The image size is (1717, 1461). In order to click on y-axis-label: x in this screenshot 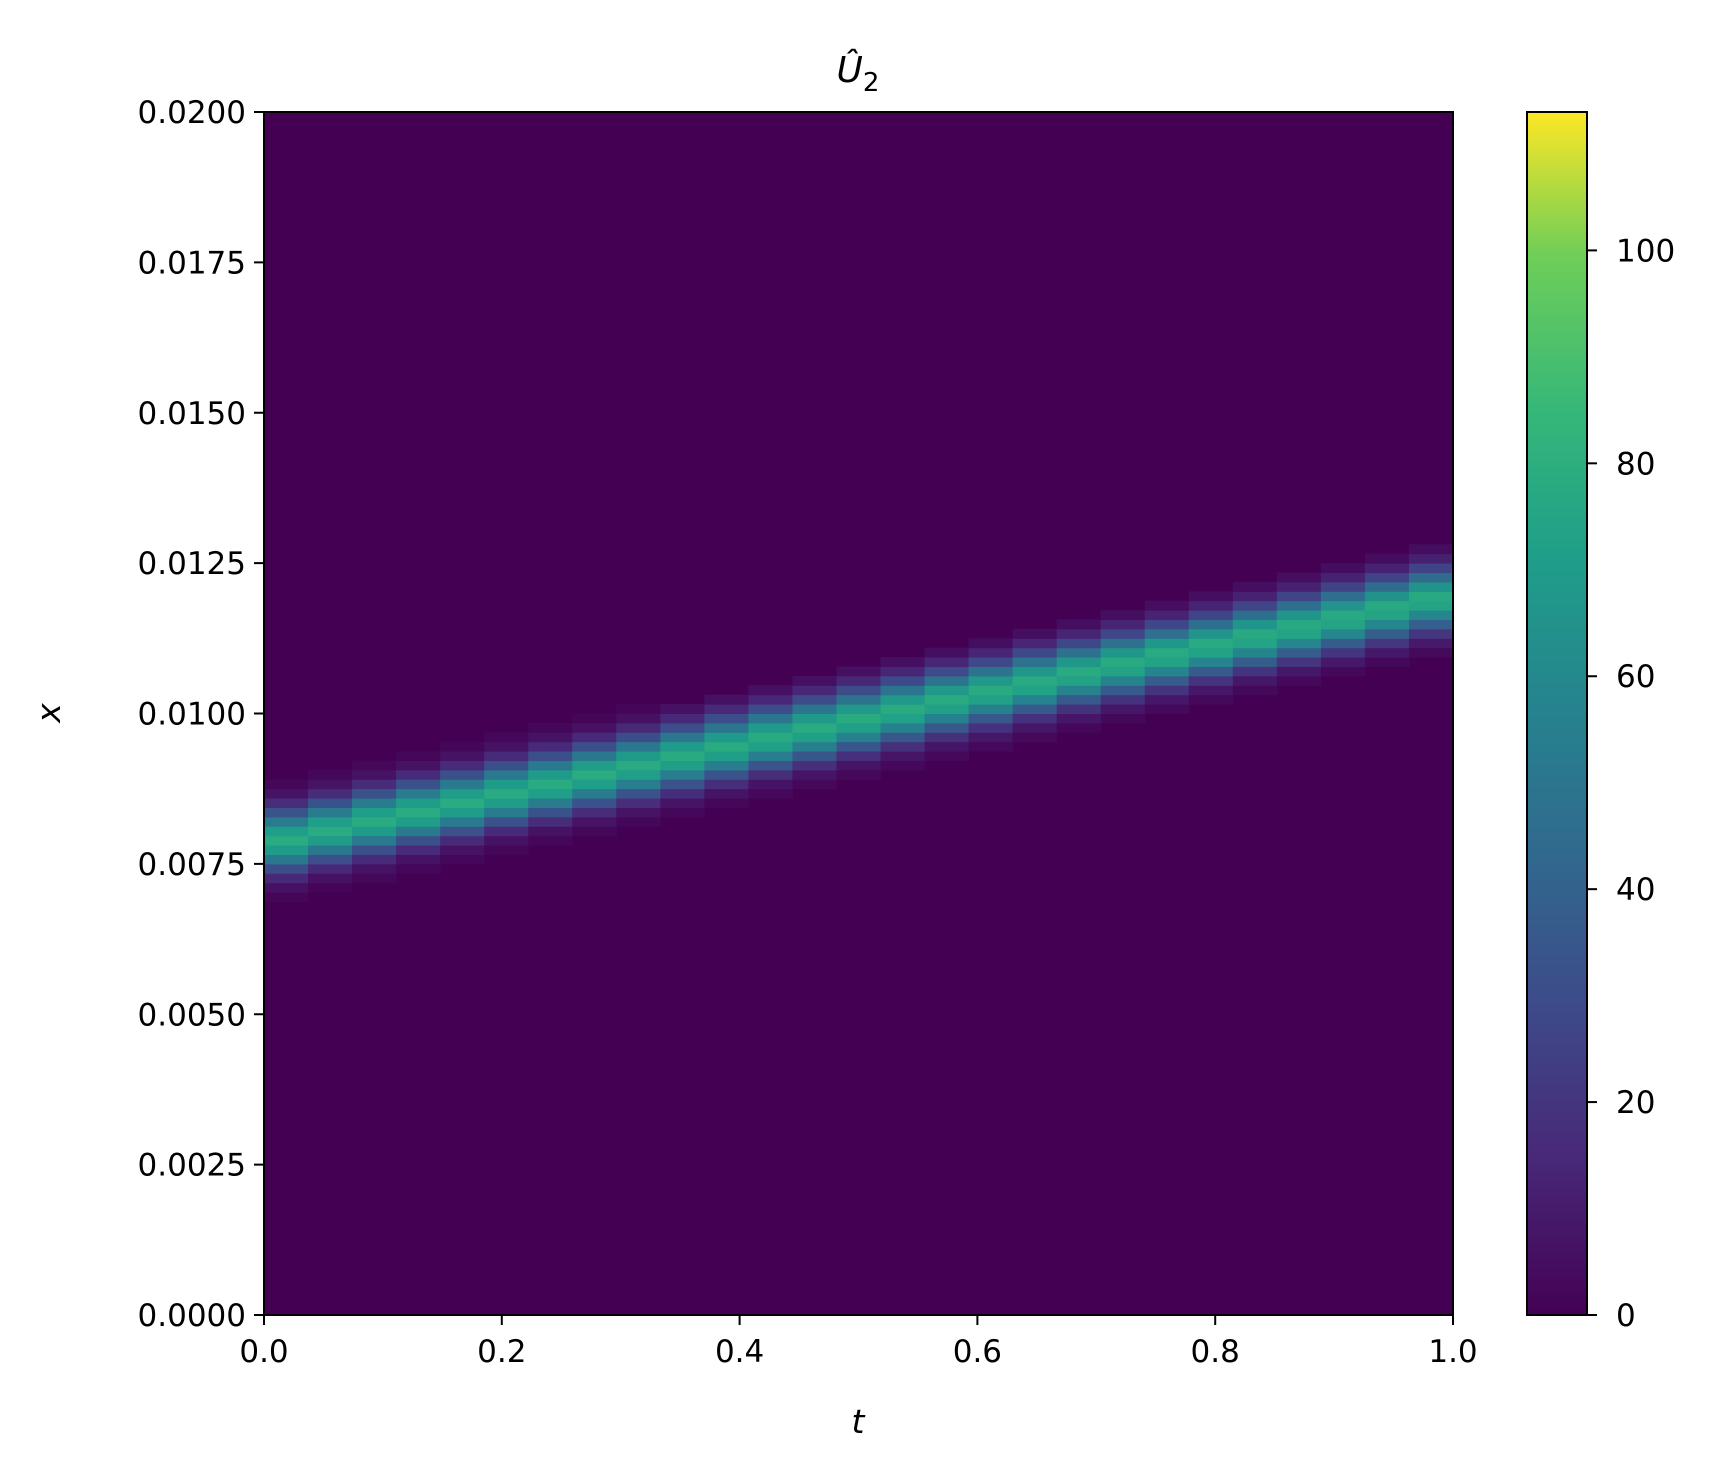, I will do `click(48, 713)`.